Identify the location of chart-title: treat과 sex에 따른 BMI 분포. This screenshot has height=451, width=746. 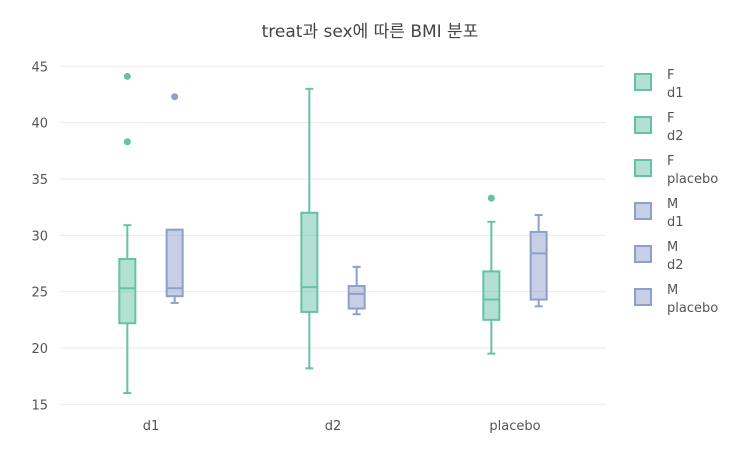
(370, 32).